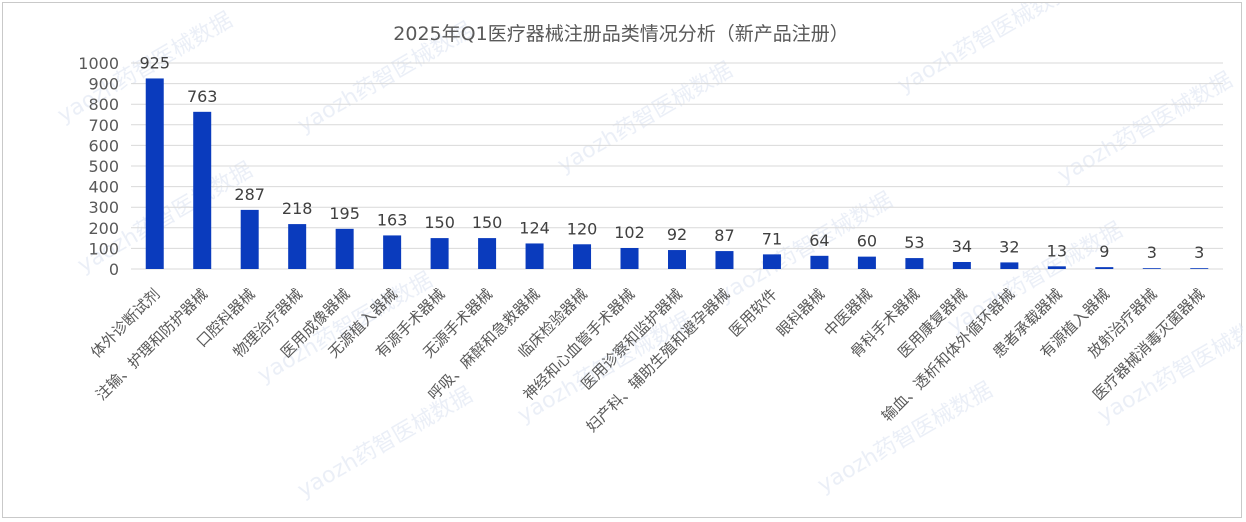 This screenshot has height=522, width=1246. I want to click on data-label: 9, so click(1104, 251).